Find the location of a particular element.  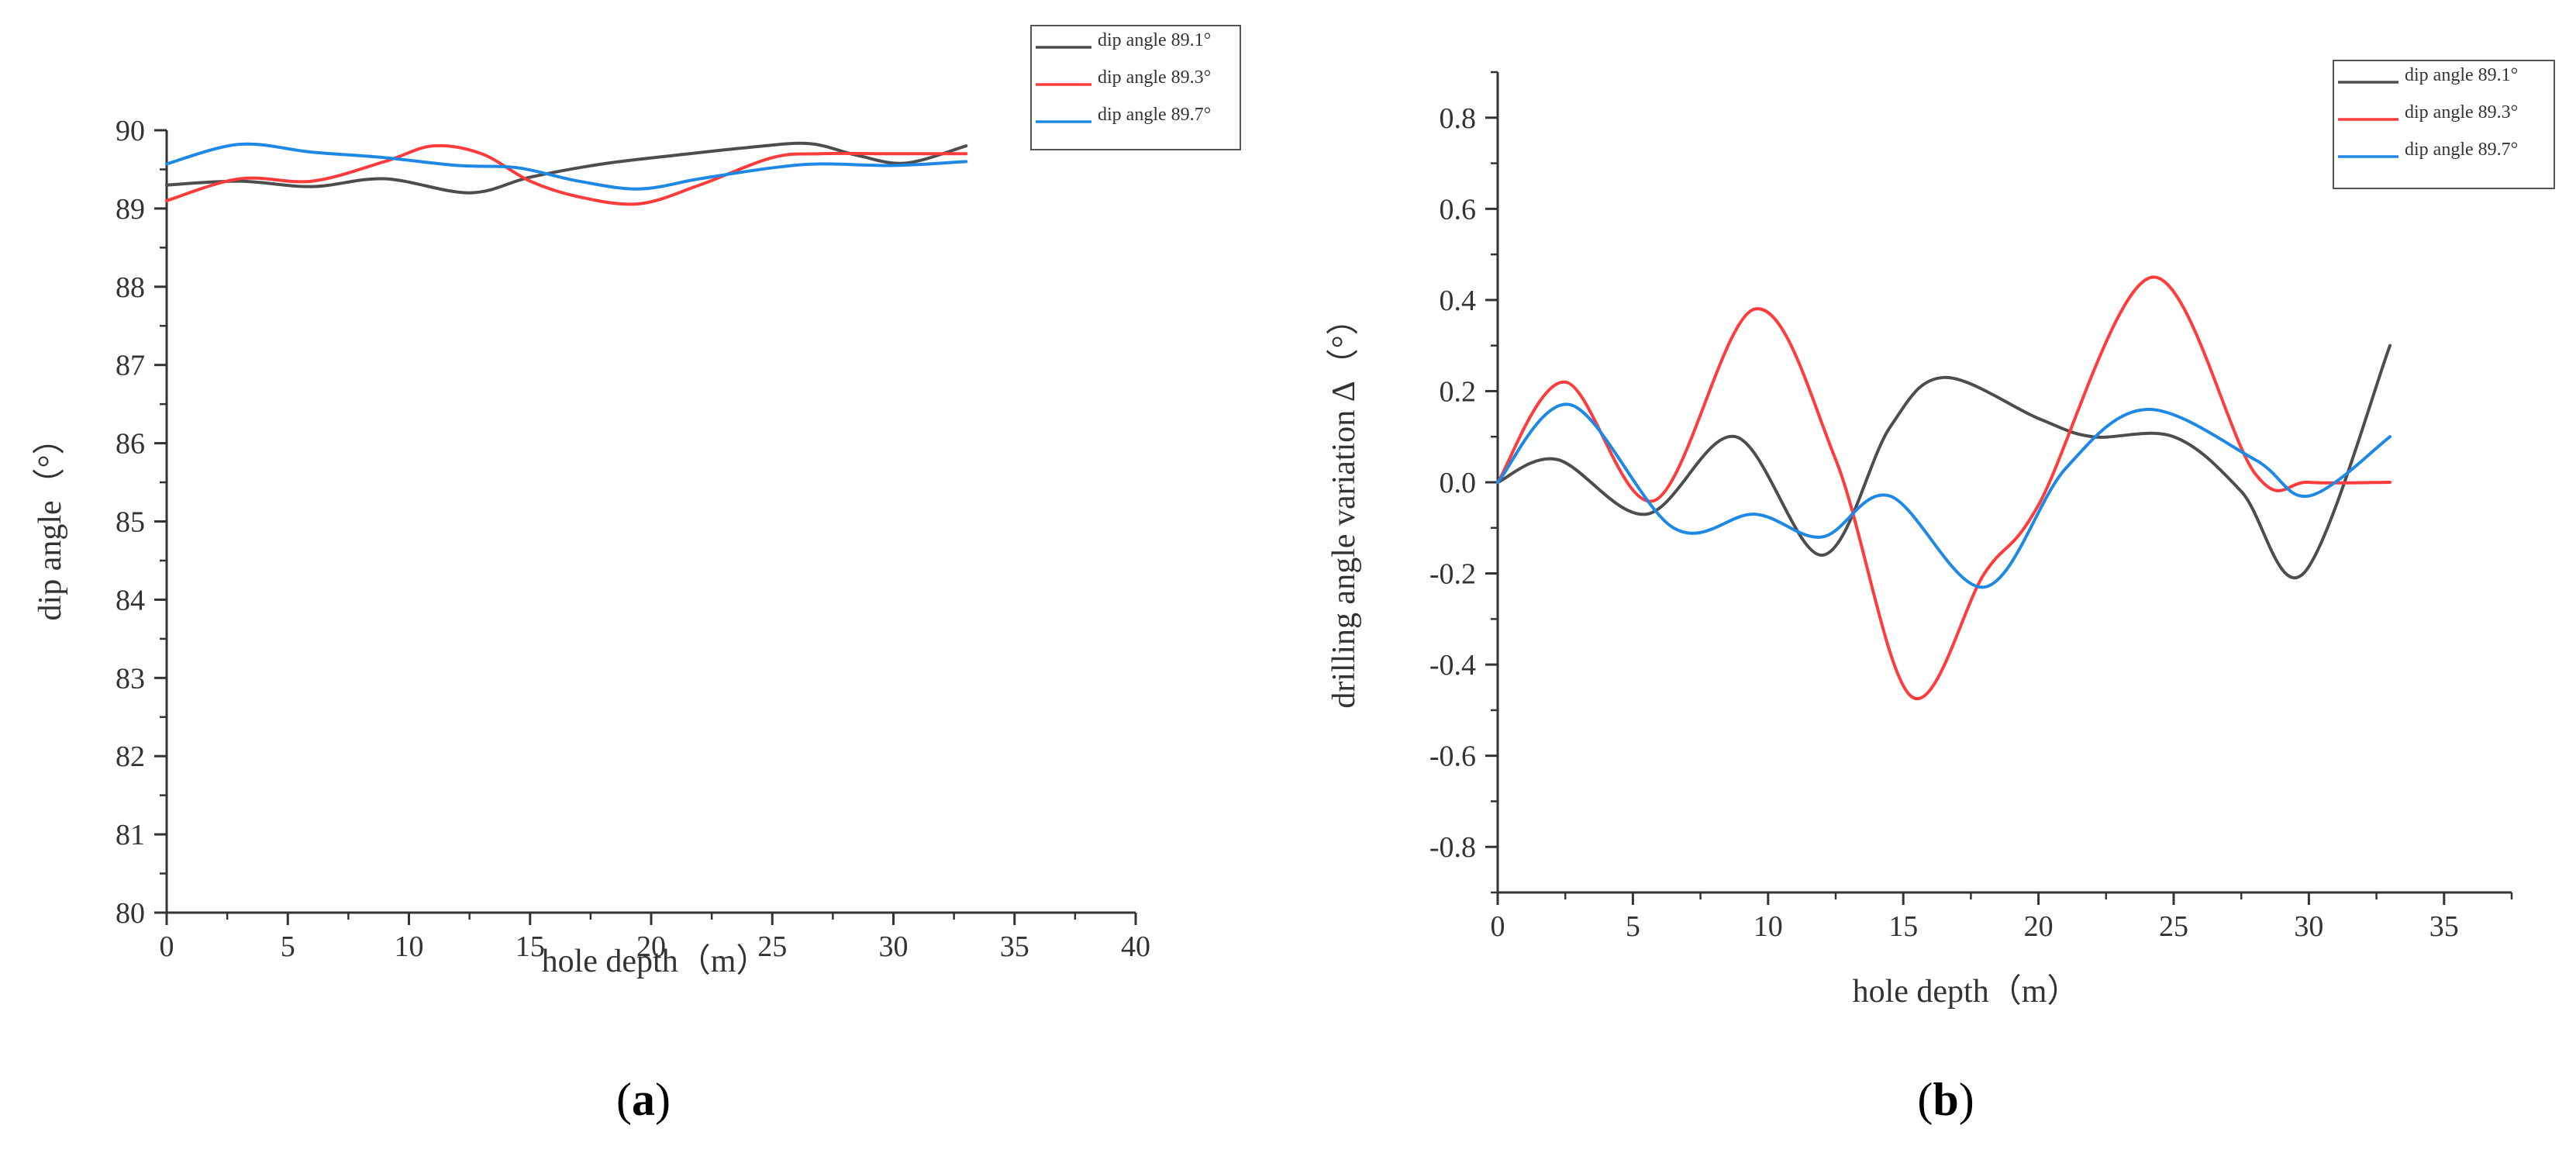

y-tick-label: 84 is located at coordinates (130, 600).